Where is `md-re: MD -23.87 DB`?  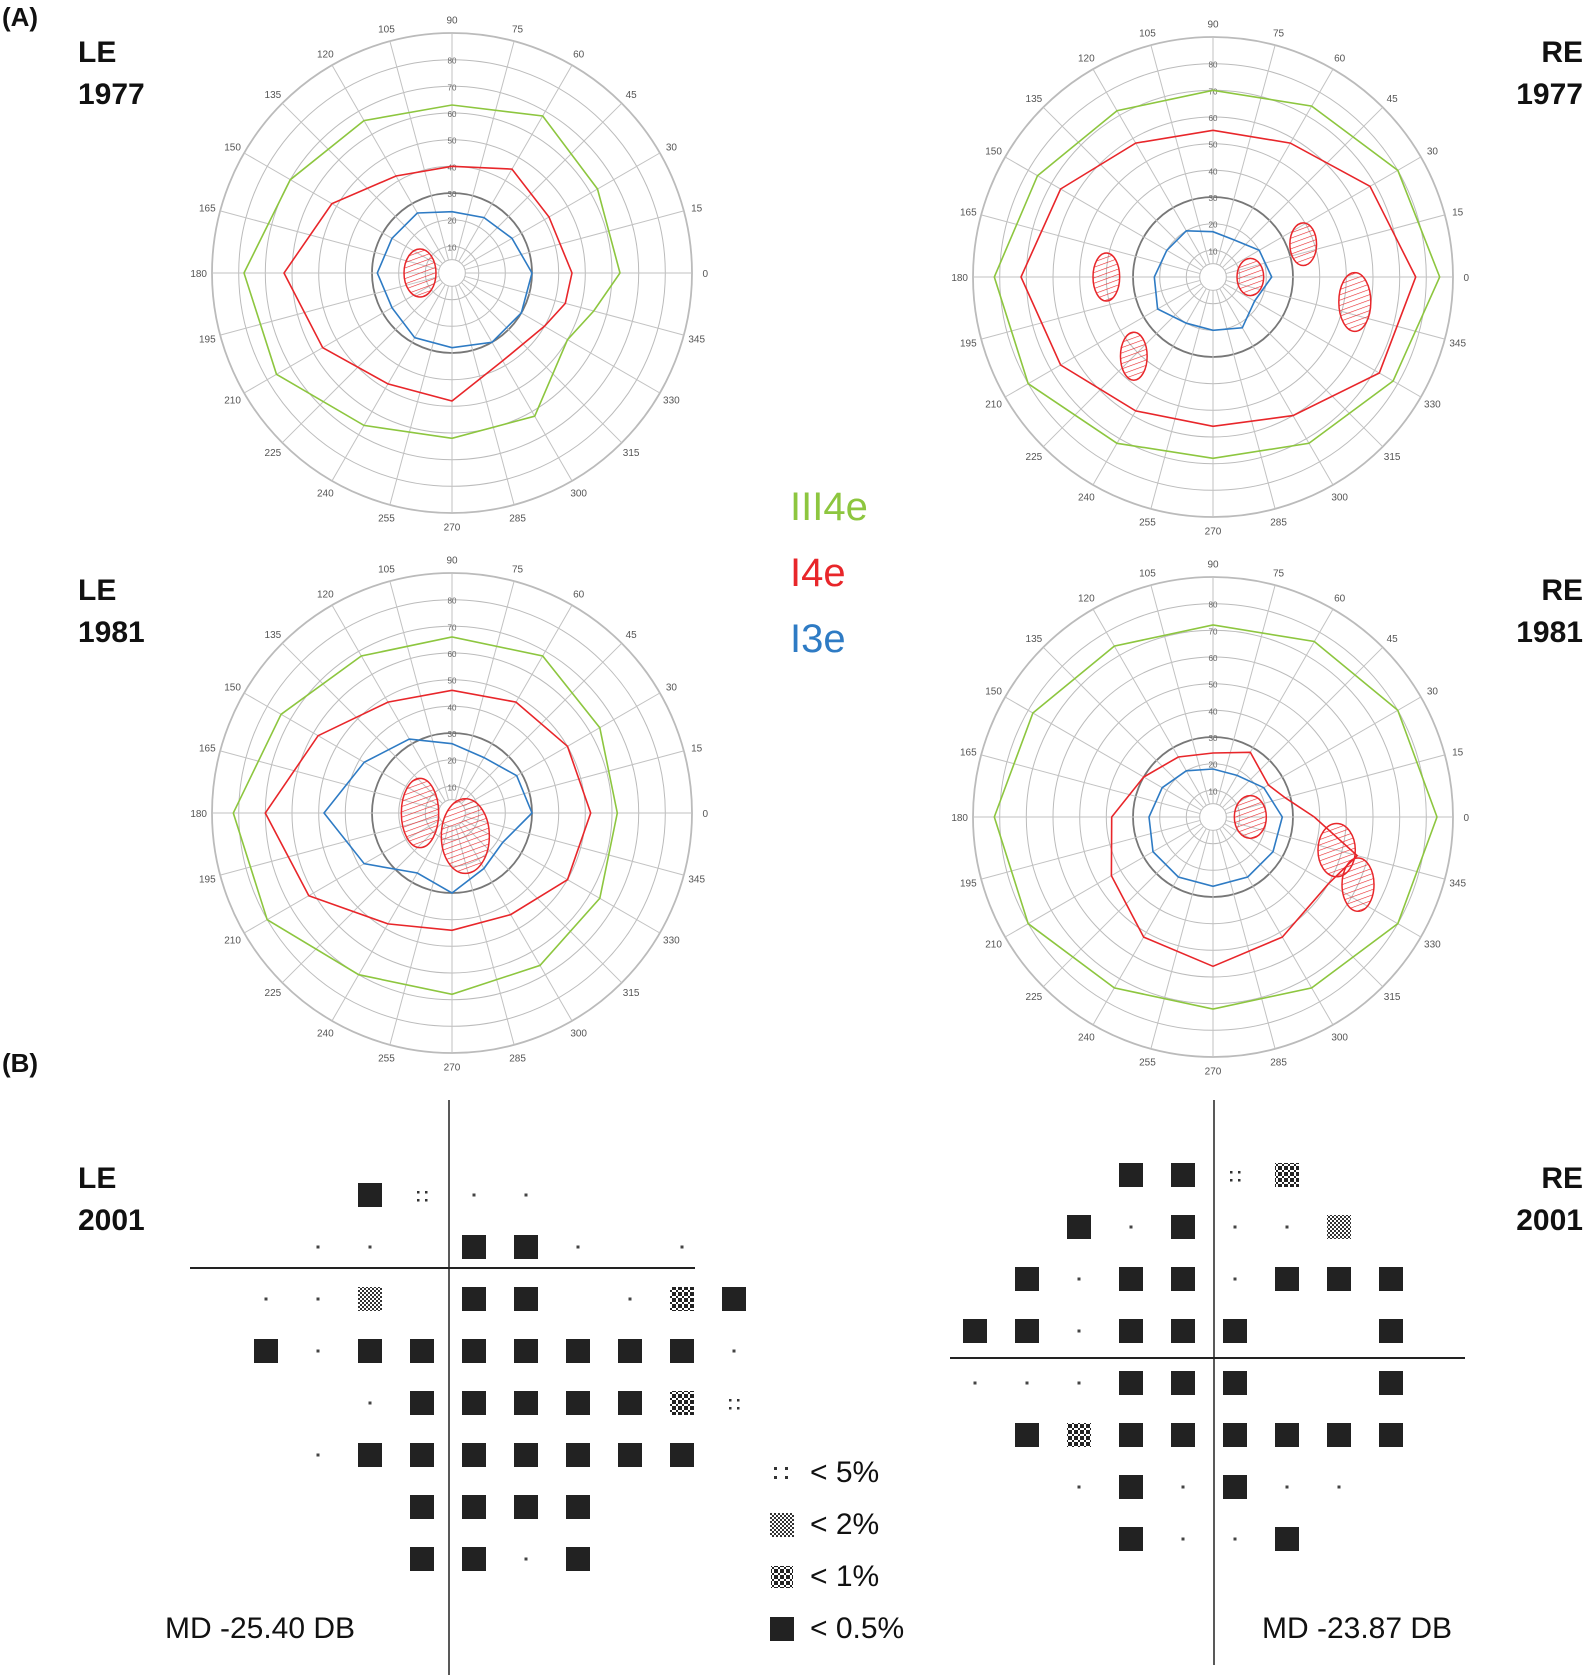 md-re: MD -23.87 DB is located at coordinates (1357, 1628).